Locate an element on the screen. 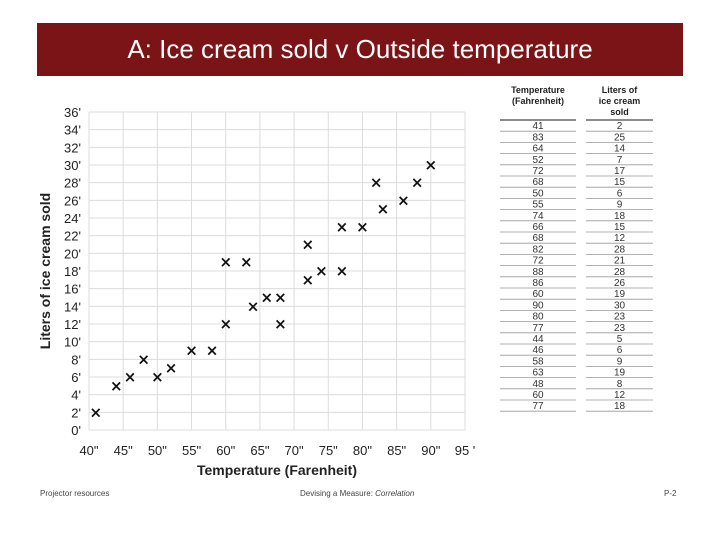 This screenshot has width=720, height=540. footer-page-number: P-2 is located at coordinates (670, 493).